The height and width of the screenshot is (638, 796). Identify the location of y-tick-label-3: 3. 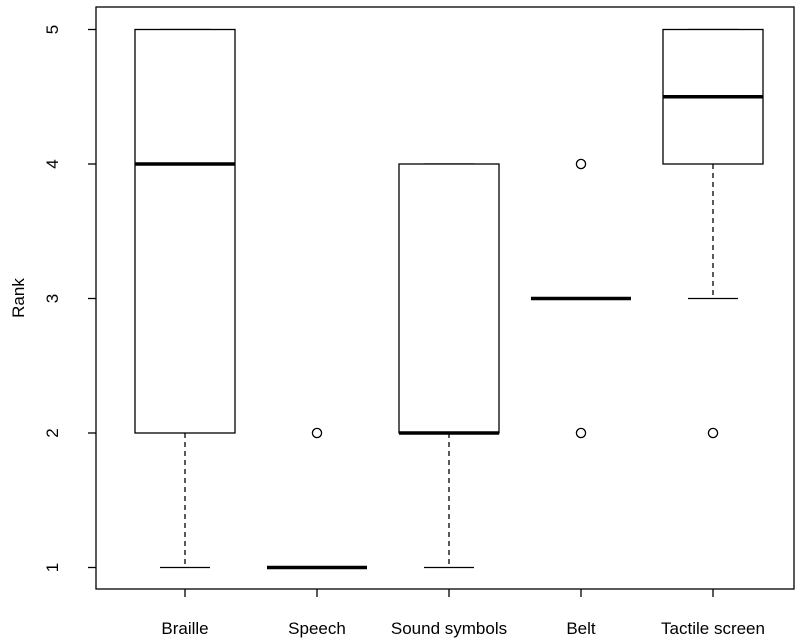
(52, 298).